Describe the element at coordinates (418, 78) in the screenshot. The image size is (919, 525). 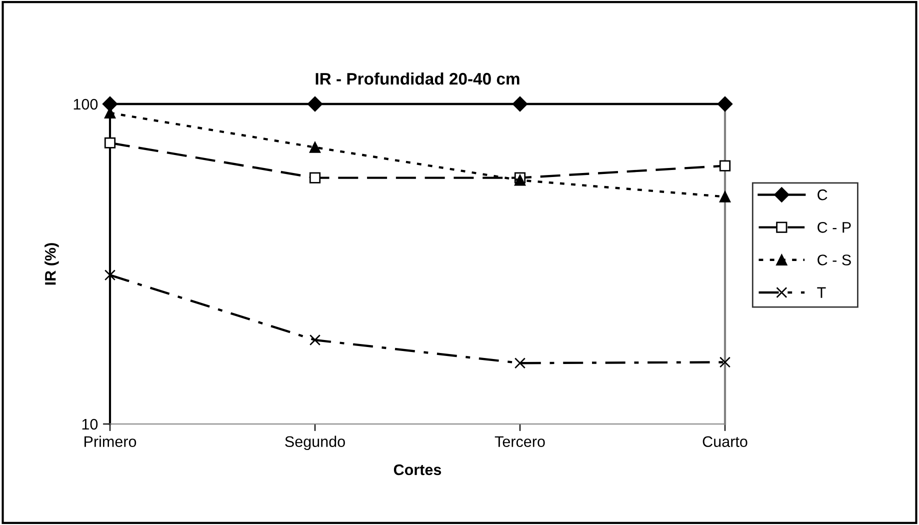
I see `chart-title: IR - Profundidad 20-40 cm` at that location.